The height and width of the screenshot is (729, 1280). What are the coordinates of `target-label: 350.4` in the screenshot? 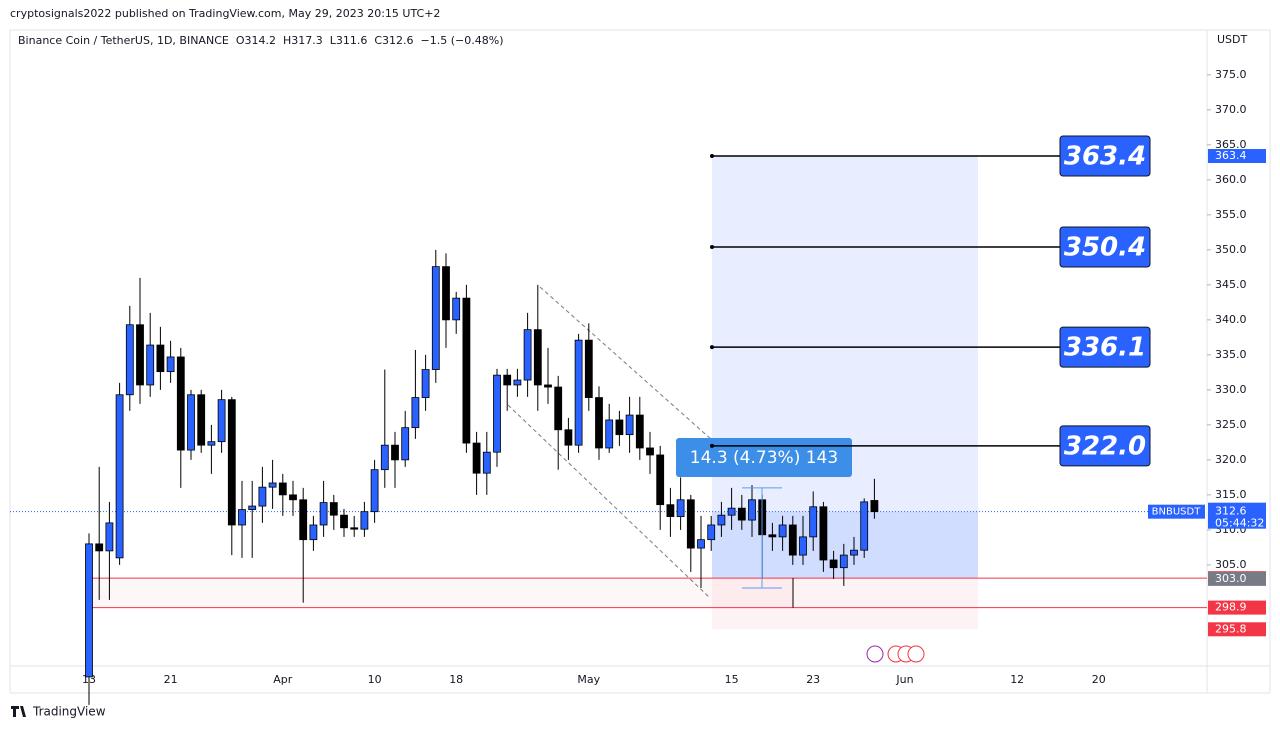 It's located at (1105, 248).